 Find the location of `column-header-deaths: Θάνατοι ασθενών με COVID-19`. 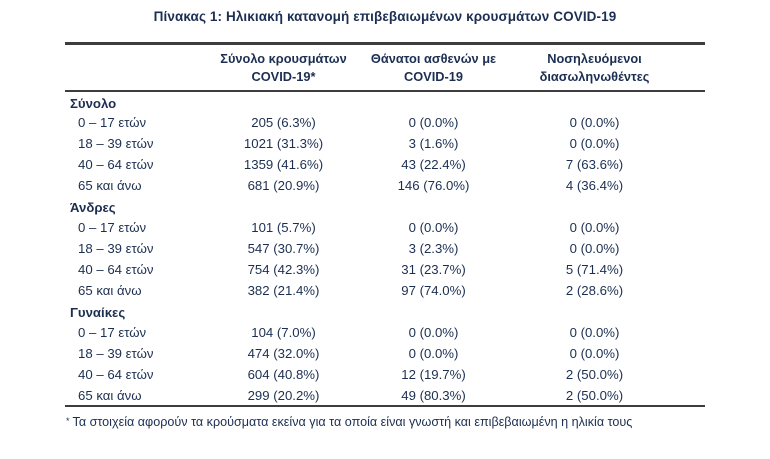

column-header-deaths: Θάνατοι ασθενών με COVID-19 is located at coordinates (433, 67).